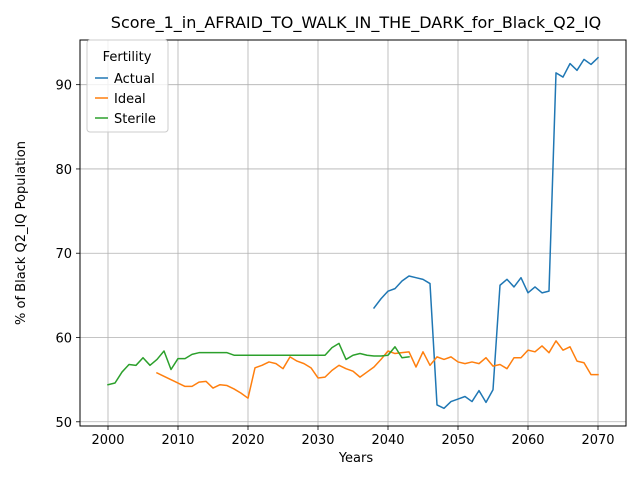  I want to click on x-axis: 2000 2010 2020 2030 2040 2050 2060 2070, so click(353, 437).